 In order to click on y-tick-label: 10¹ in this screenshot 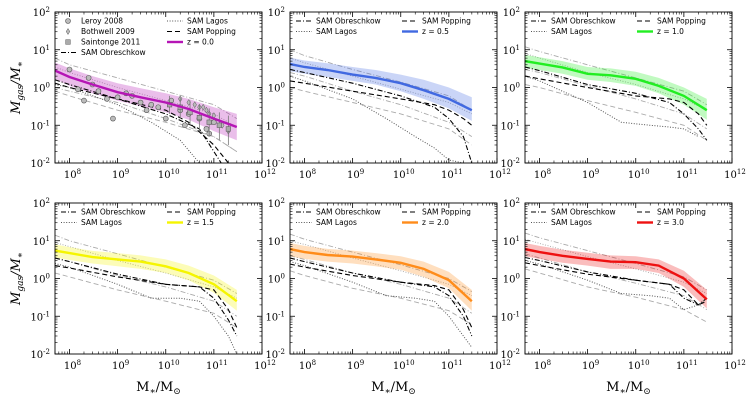, I will do `click(511, 50)`.